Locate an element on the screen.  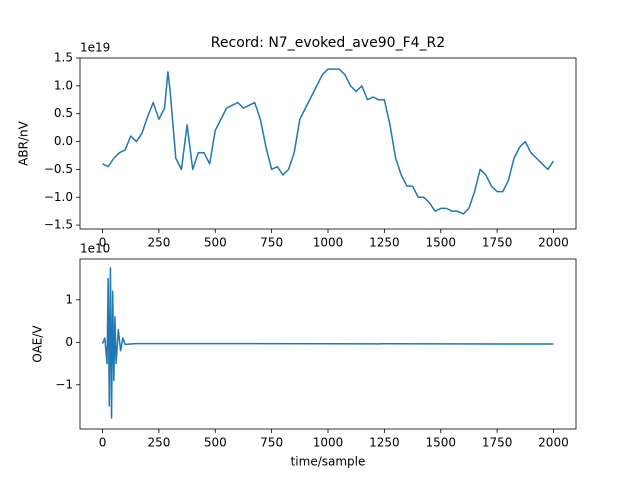
offset-label: 1e10 is located at coordinates (95, 249).